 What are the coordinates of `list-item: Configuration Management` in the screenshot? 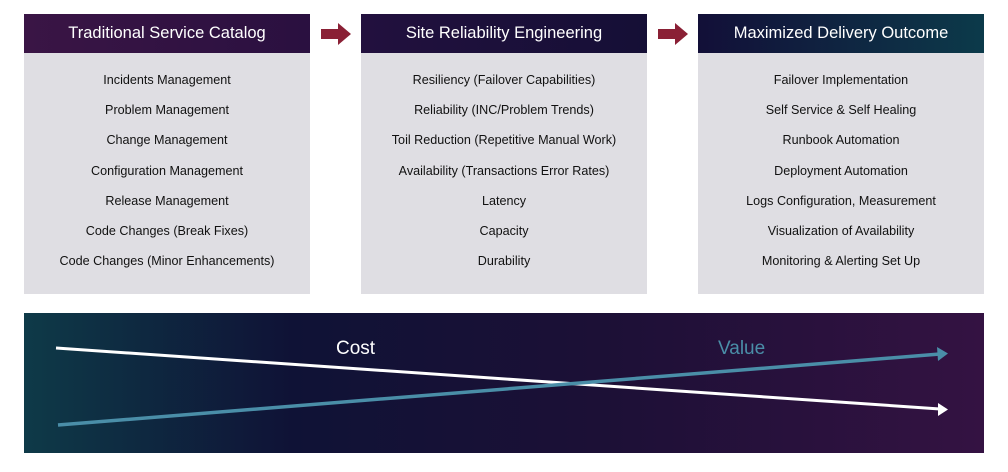 It's located at (167, 170).